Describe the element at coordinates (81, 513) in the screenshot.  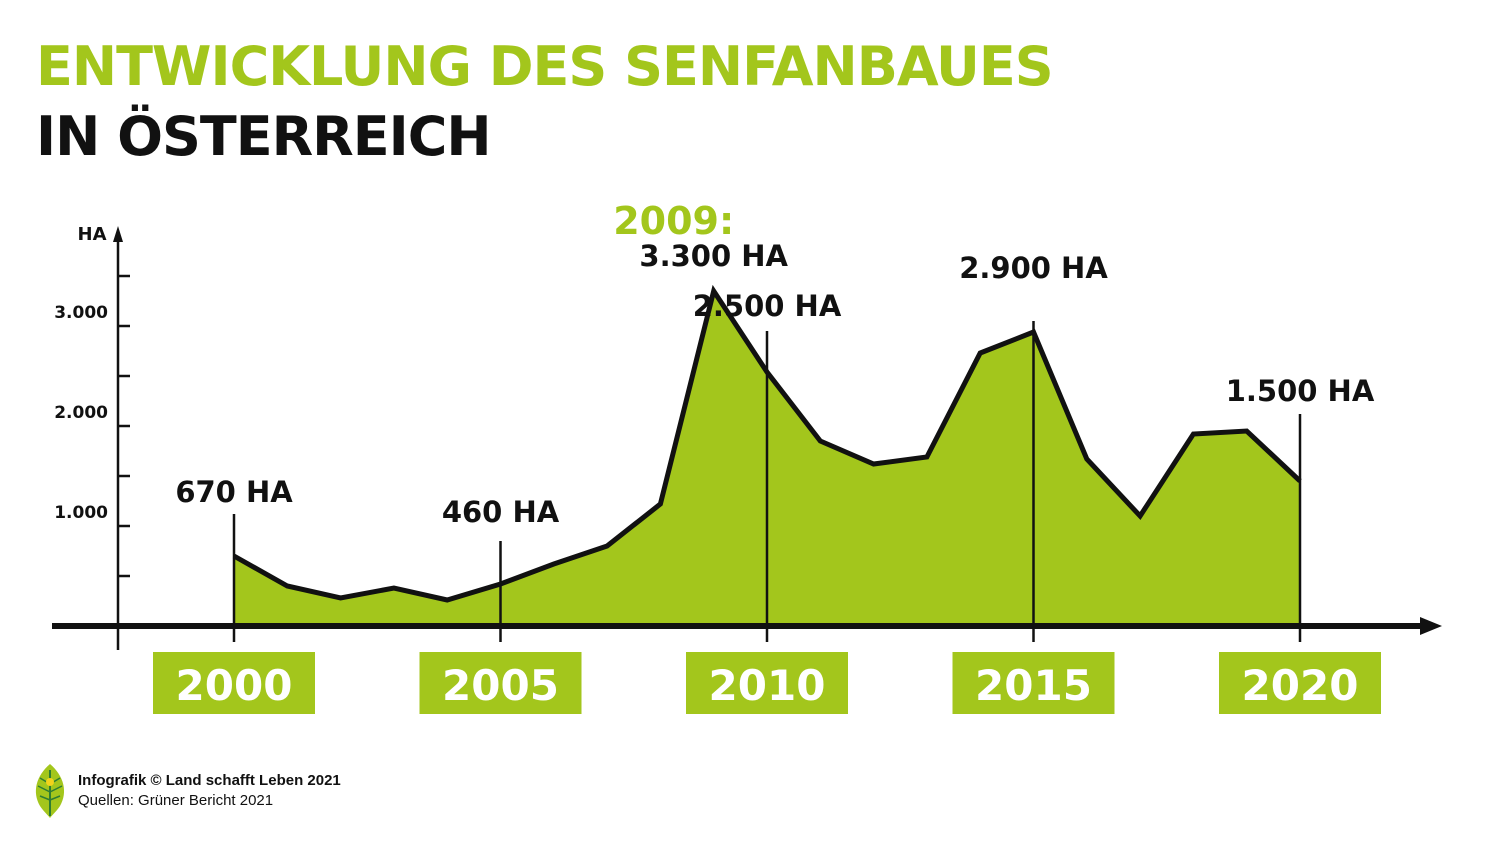
I see `y-tick-label-1000: 1.000` at that location.